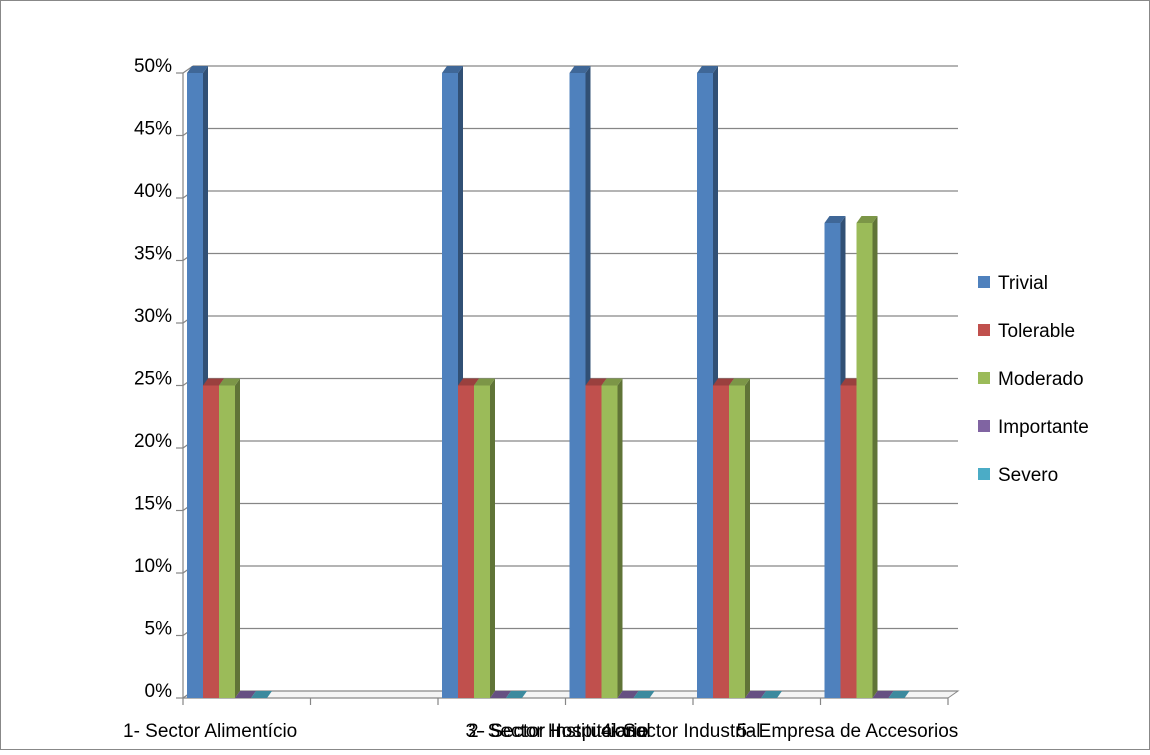  Describe the element at coordinates (153, 379) in the screenshot. I see `y-tick-label: 25%` at that location.